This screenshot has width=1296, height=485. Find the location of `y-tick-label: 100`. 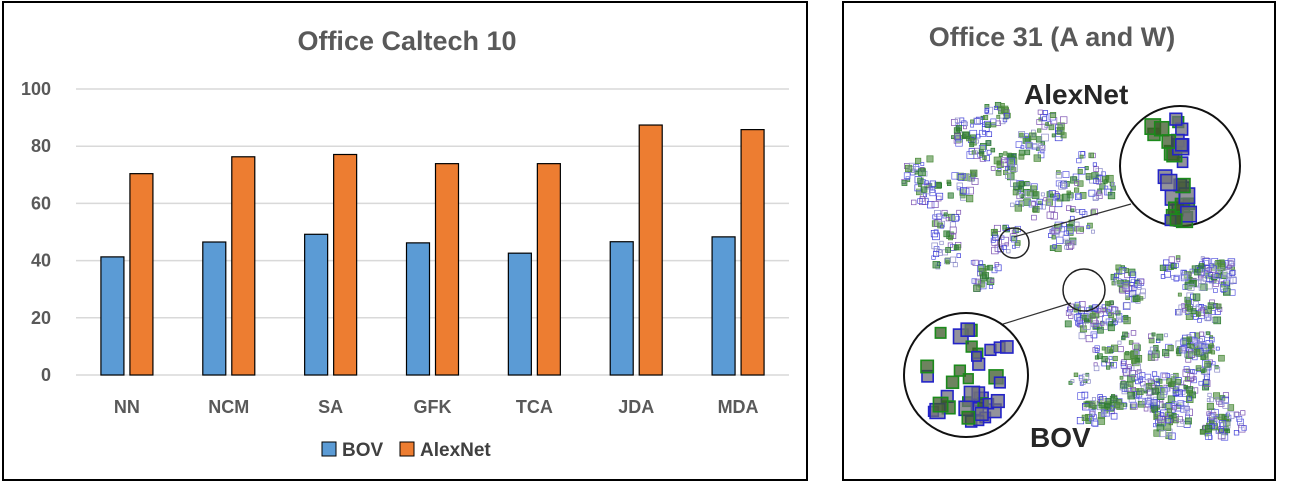

y-tick-label: 100 is located at coordinates (36, 89).